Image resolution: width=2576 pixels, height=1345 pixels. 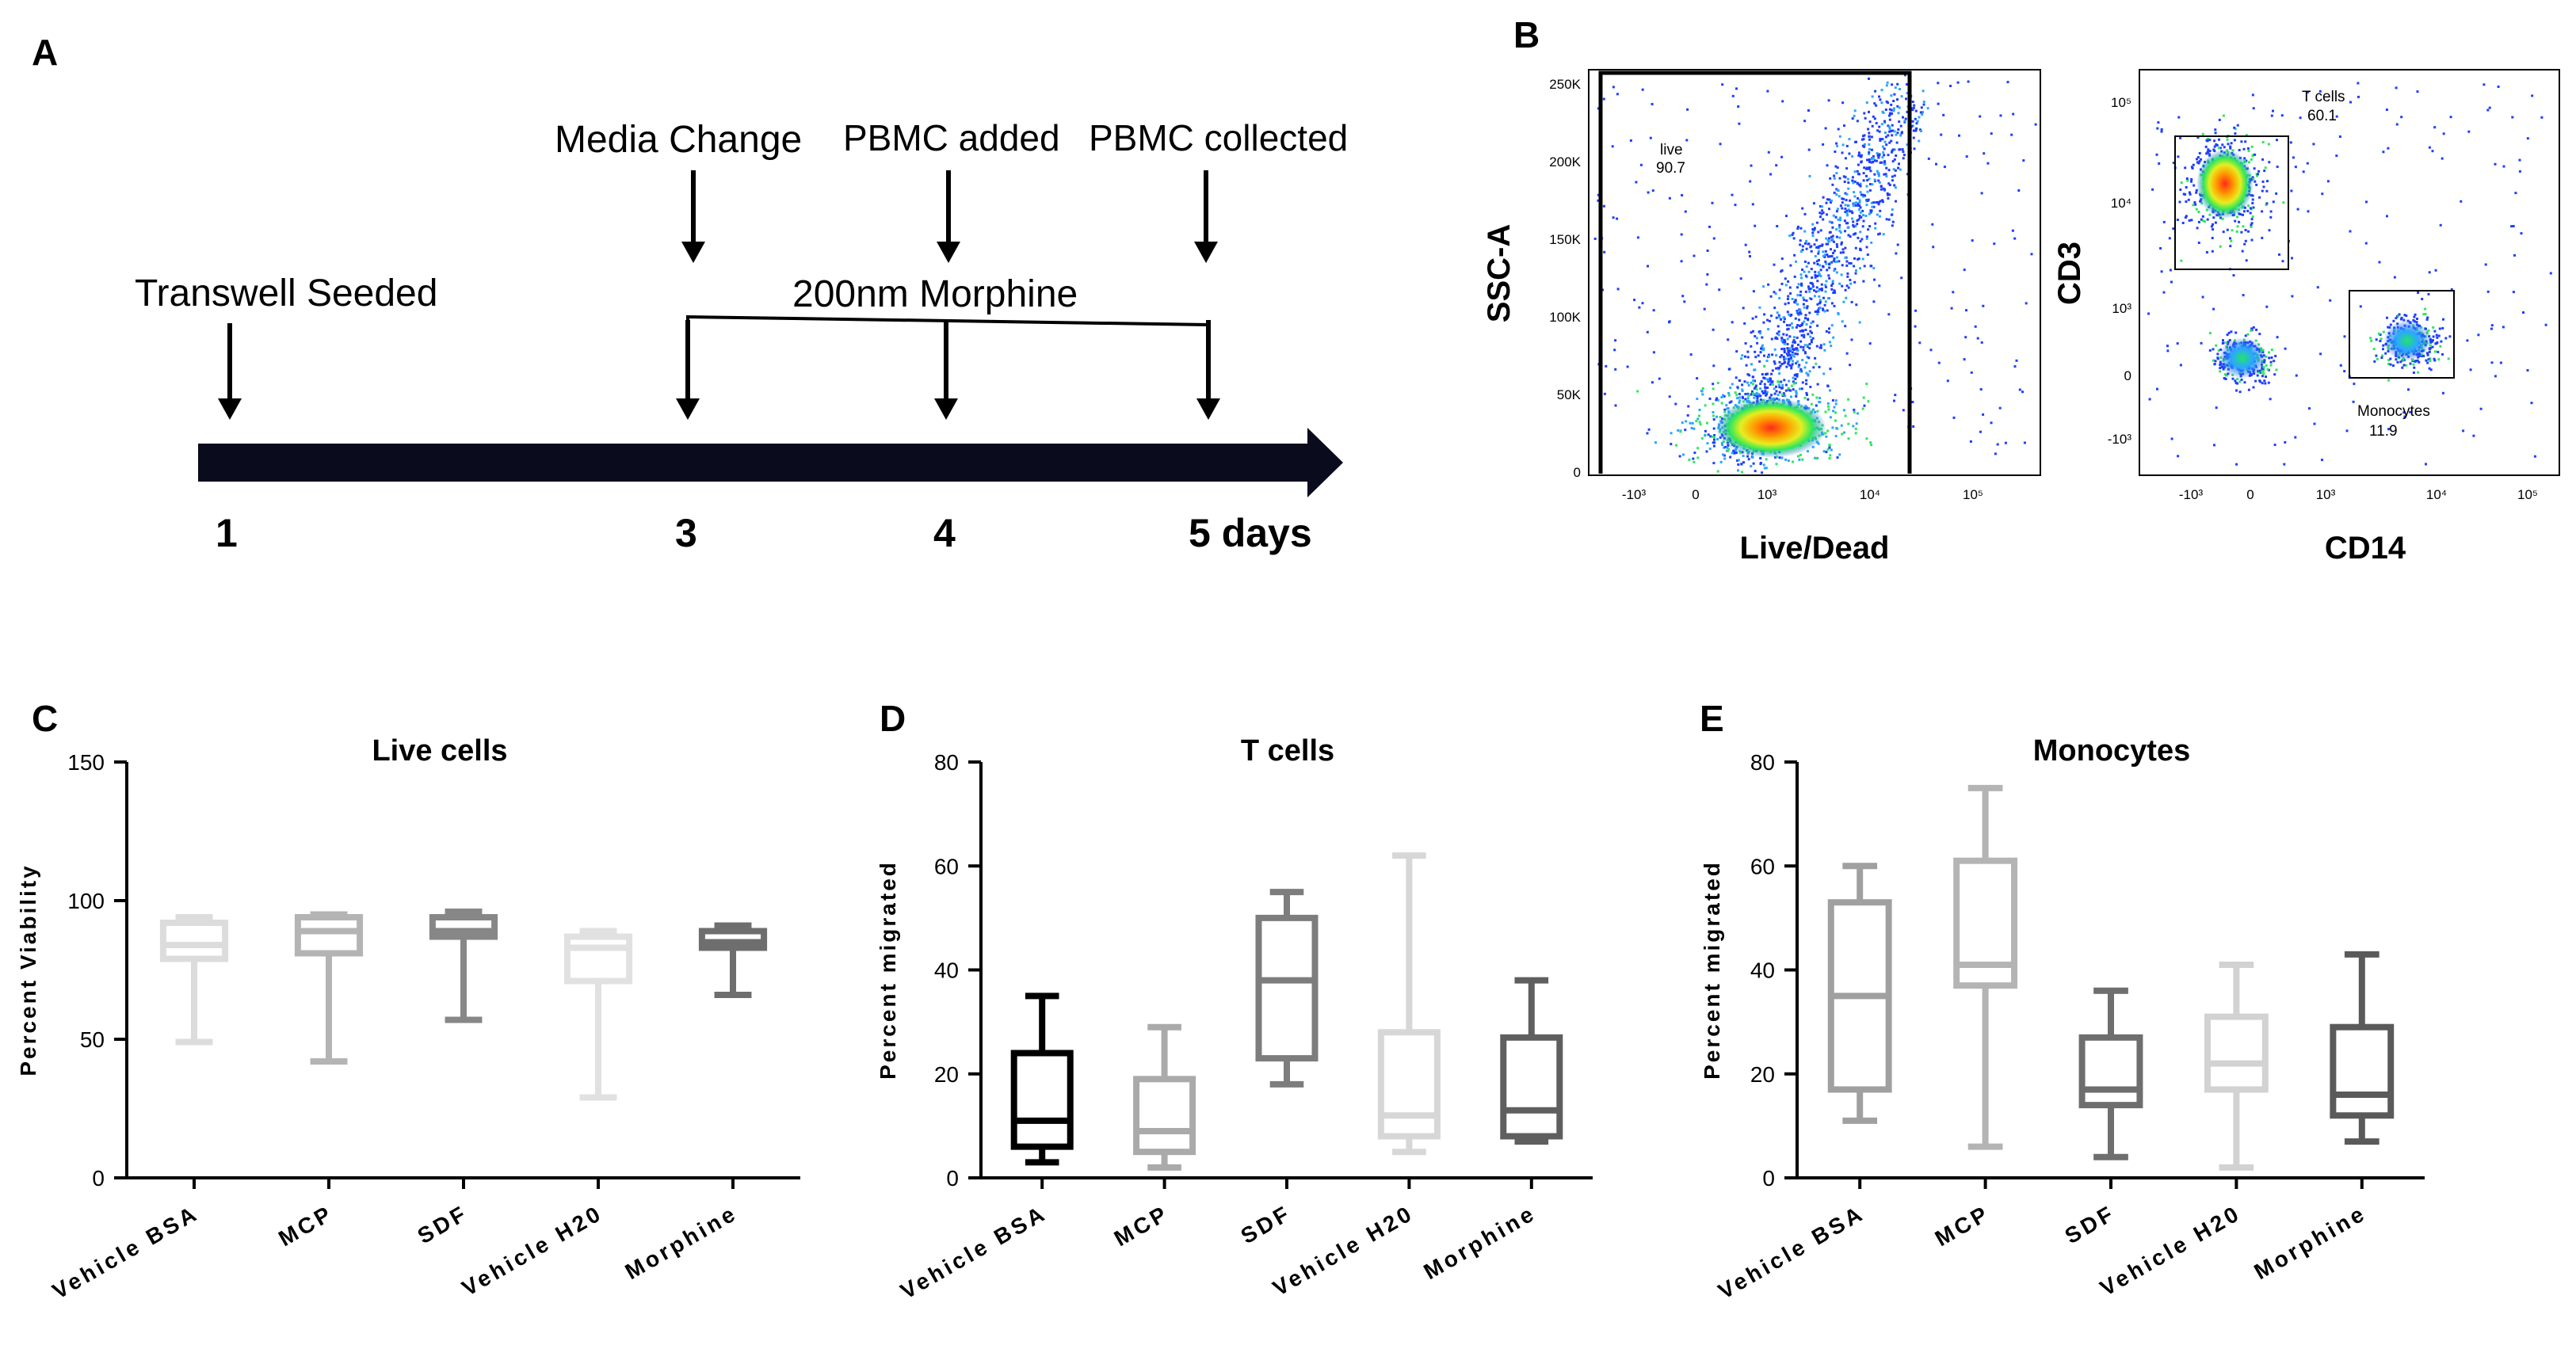 I want to click on svg-text: 10³, so click(x=2121, y=308).